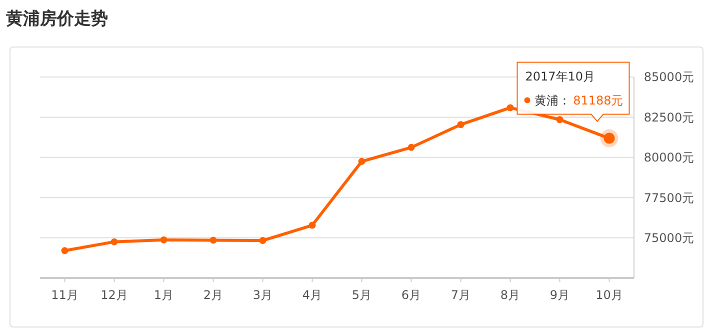 The image size is (705, 335). Describe the element at coordinates (669, 197) in the screenshot. I see `y-tick-label: 77500元` at that location.